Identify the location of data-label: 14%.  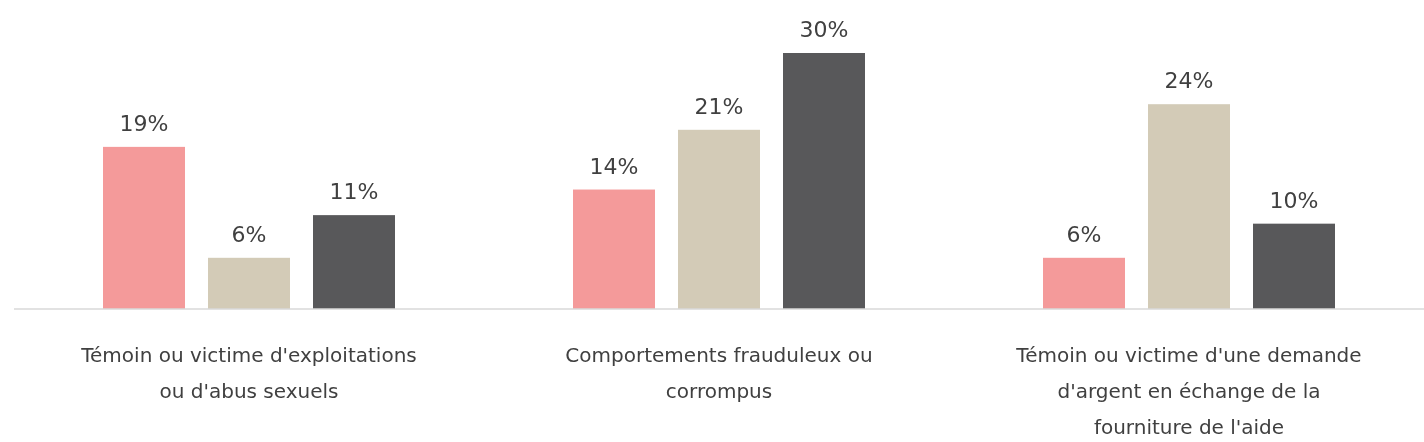
(614, 166).